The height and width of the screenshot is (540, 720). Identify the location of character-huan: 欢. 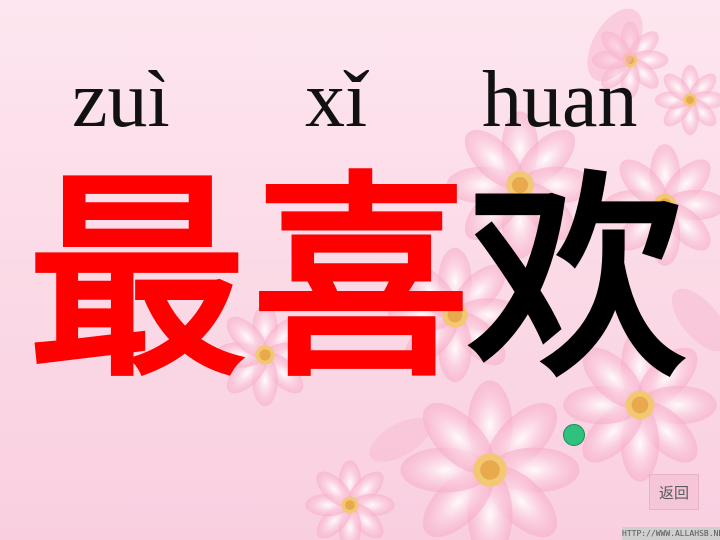
(577, 280).